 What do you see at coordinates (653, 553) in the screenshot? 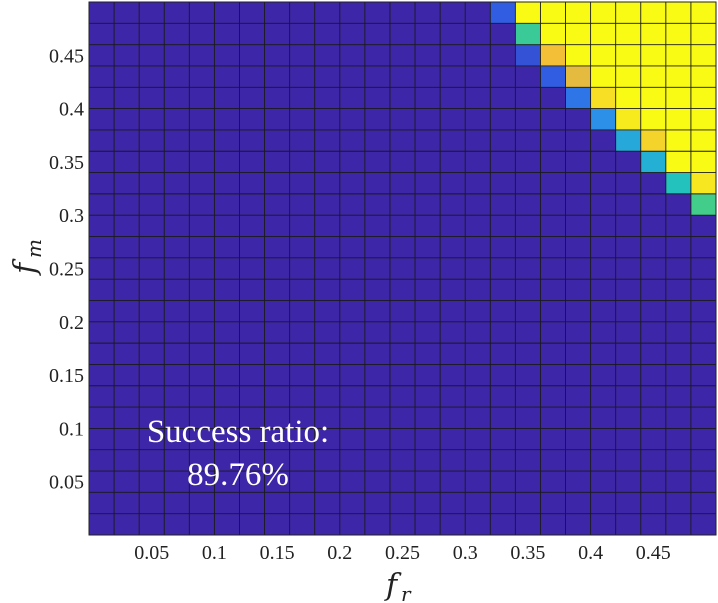
I see `x-tick-label: 0.45` at bounding box center [653, 553].